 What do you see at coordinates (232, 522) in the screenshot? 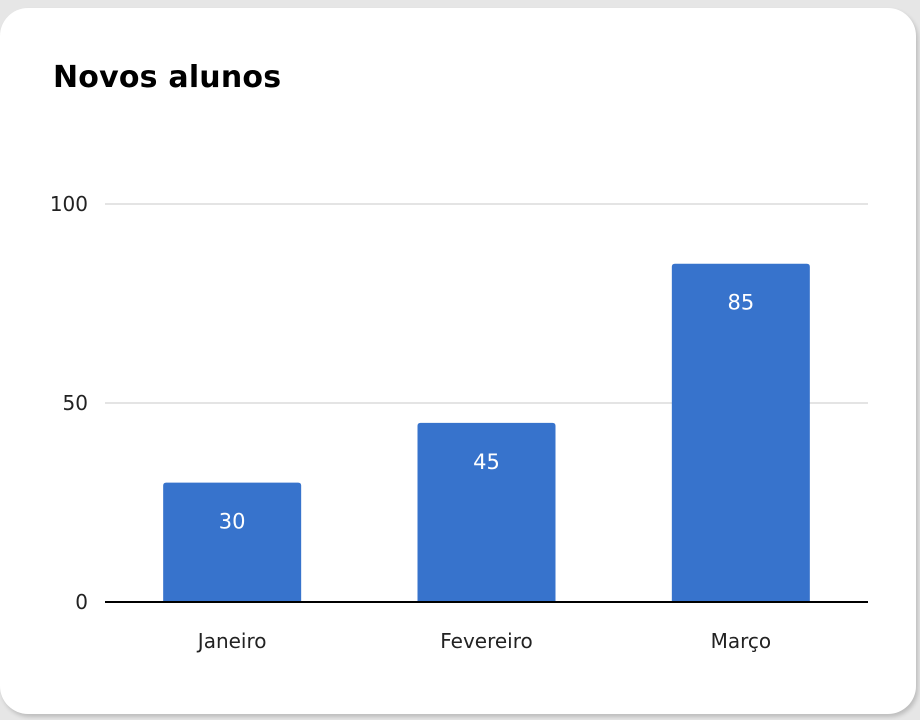
I see `data-label-janeiro: 30` at bounding box center [232, 522].